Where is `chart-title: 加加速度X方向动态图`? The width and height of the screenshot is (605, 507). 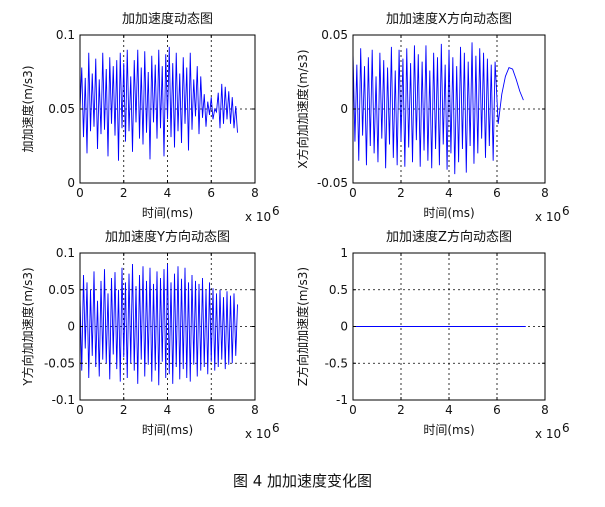 chart-title: 加加速度X方向动态图 is located at coordinates (449, 19).